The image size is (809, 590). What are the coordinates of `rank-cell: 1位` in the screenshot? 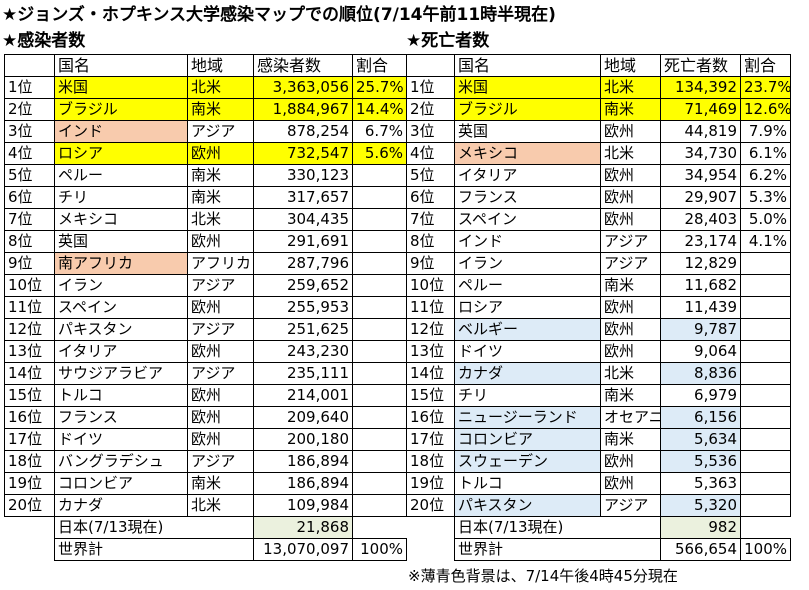 It's located at (430, 87).